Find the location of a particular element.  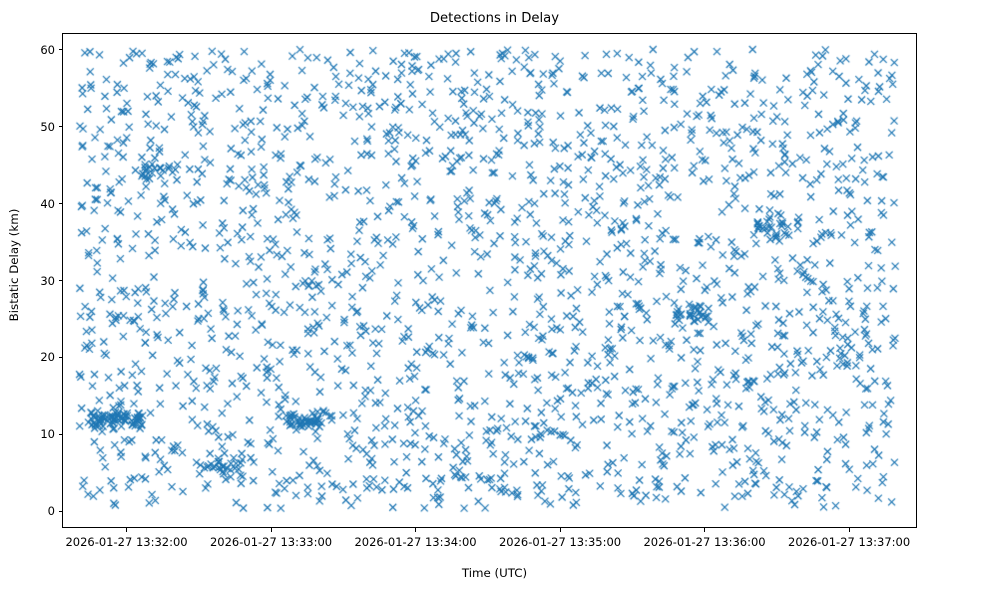

chart-title: Detections in Delay is located at coordinates (494, 18).